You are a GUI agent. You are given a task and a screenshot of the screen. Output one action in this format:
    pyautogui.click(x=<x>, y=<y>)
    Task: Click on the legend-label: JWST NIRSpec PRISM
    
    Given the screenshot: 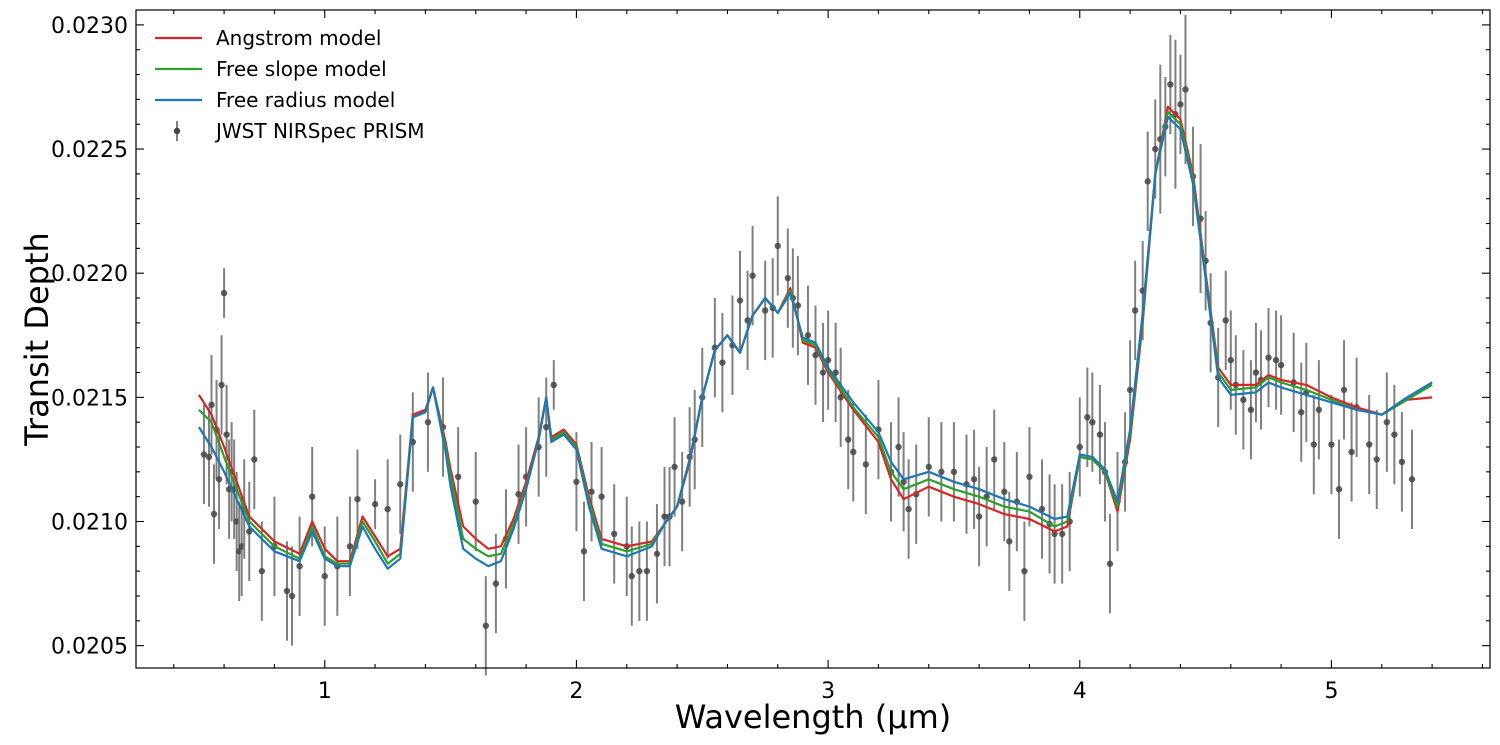 What is the action you would take?
    pyautogui.click(x=319, y=131)
    